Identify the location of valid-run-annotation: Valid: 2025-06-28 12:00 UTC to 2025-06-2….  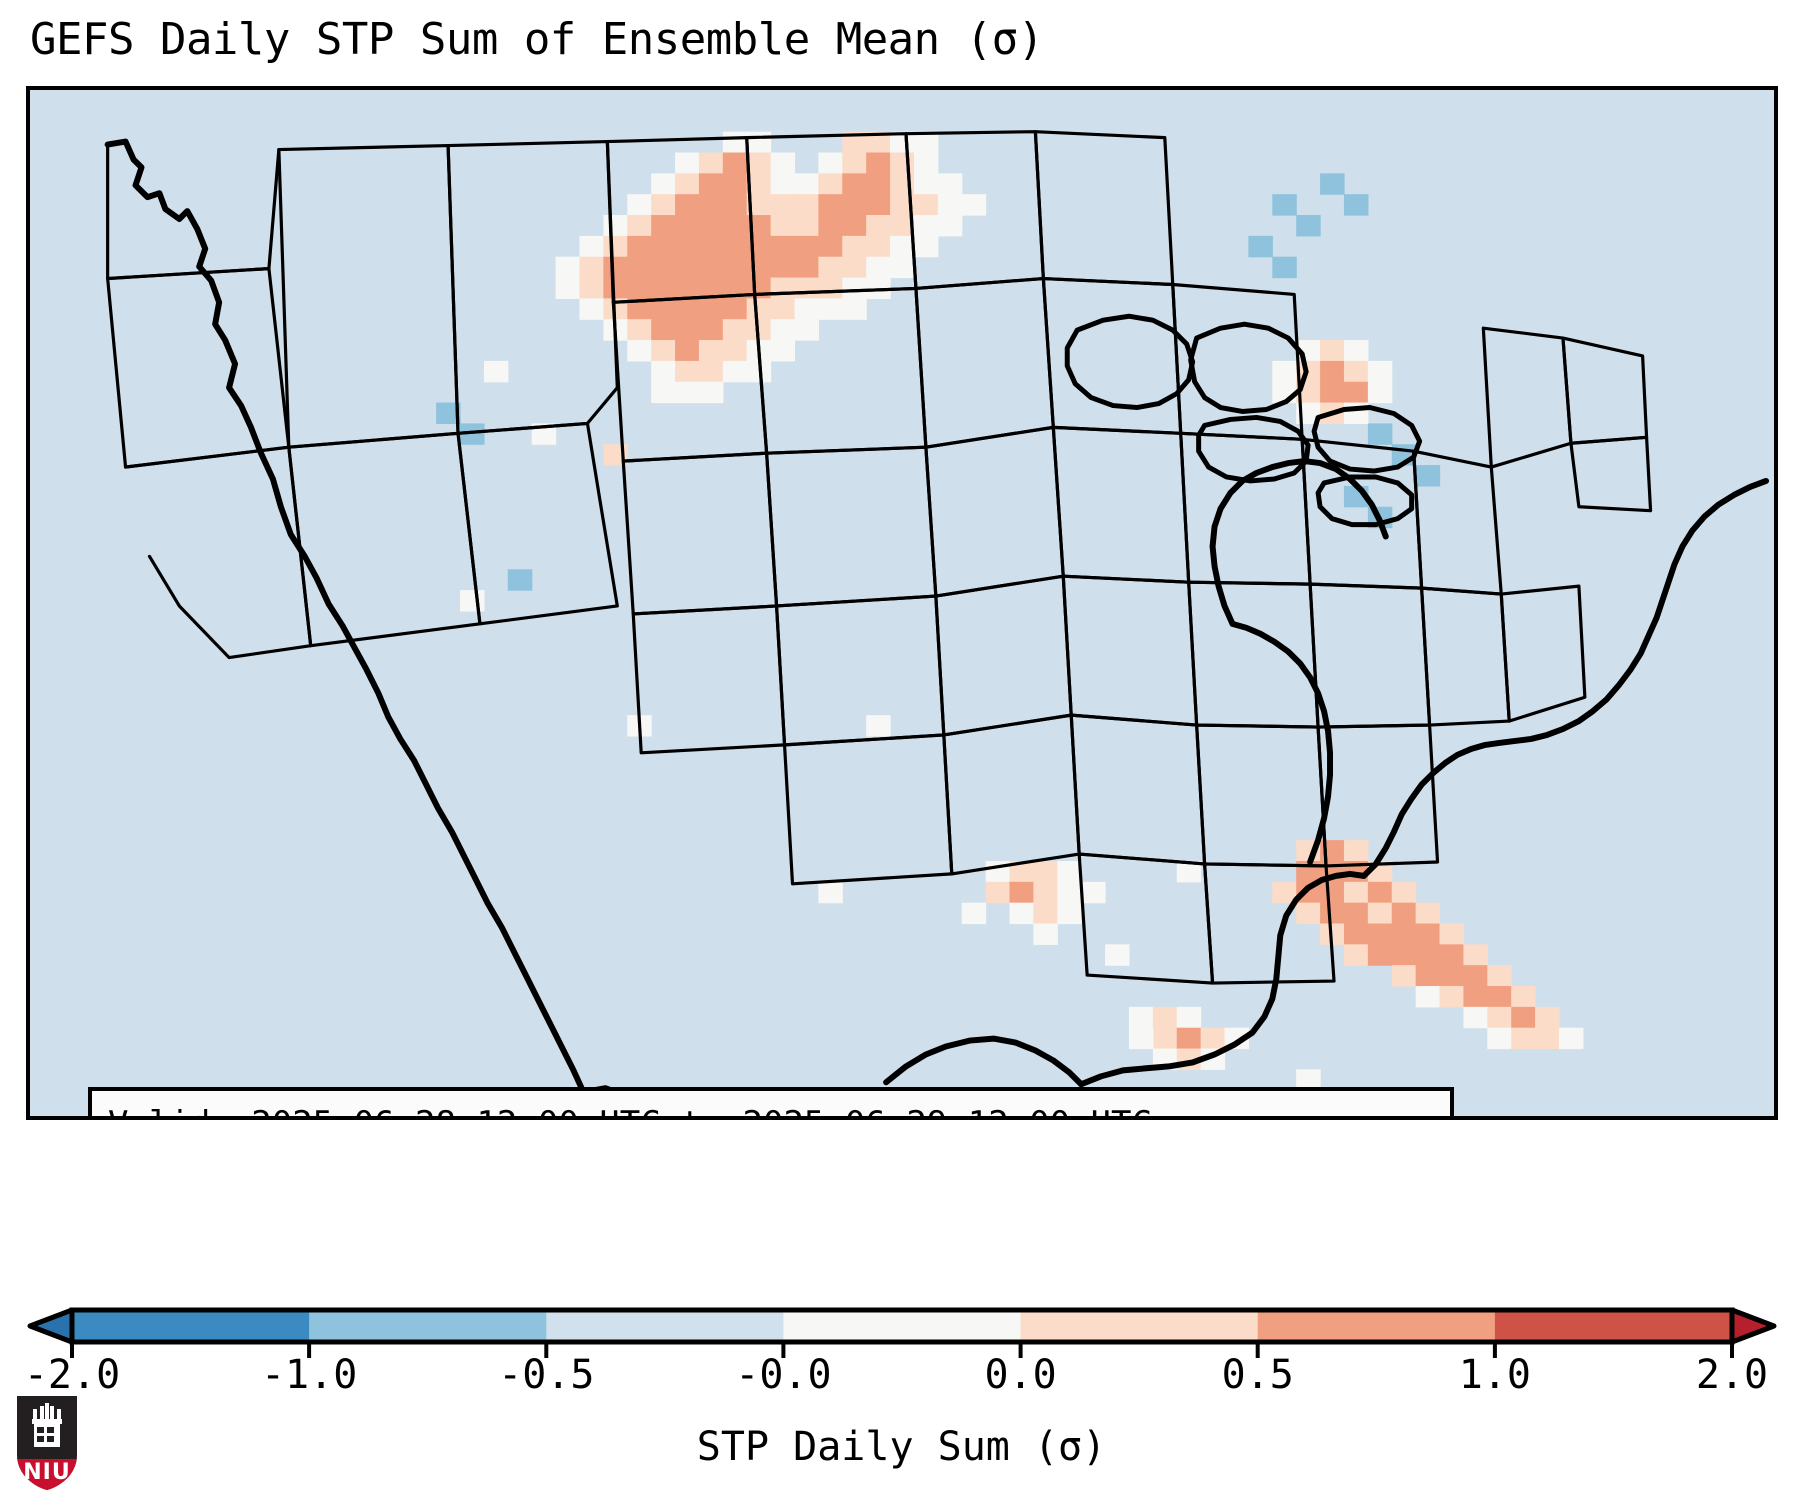
(771, 1101).